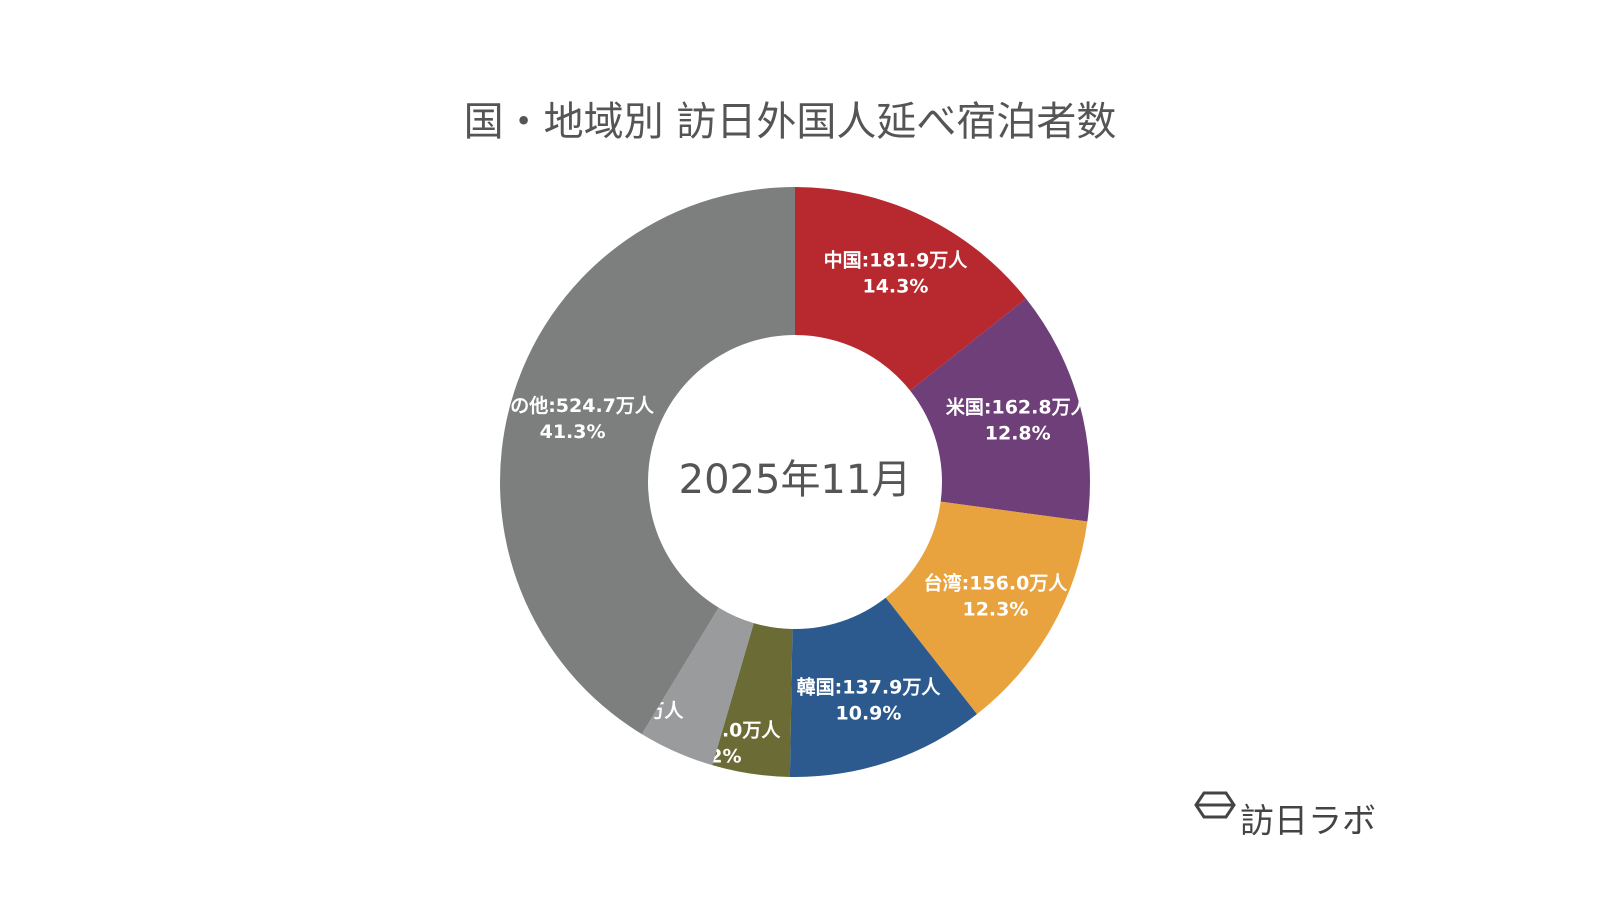 The width and height of the screenshot is (1600, 900). What do you see at coordinates (1018, 433) in the screenshot?
I see `percentage-label: 12.8%` at bounding box center [1018, 433].